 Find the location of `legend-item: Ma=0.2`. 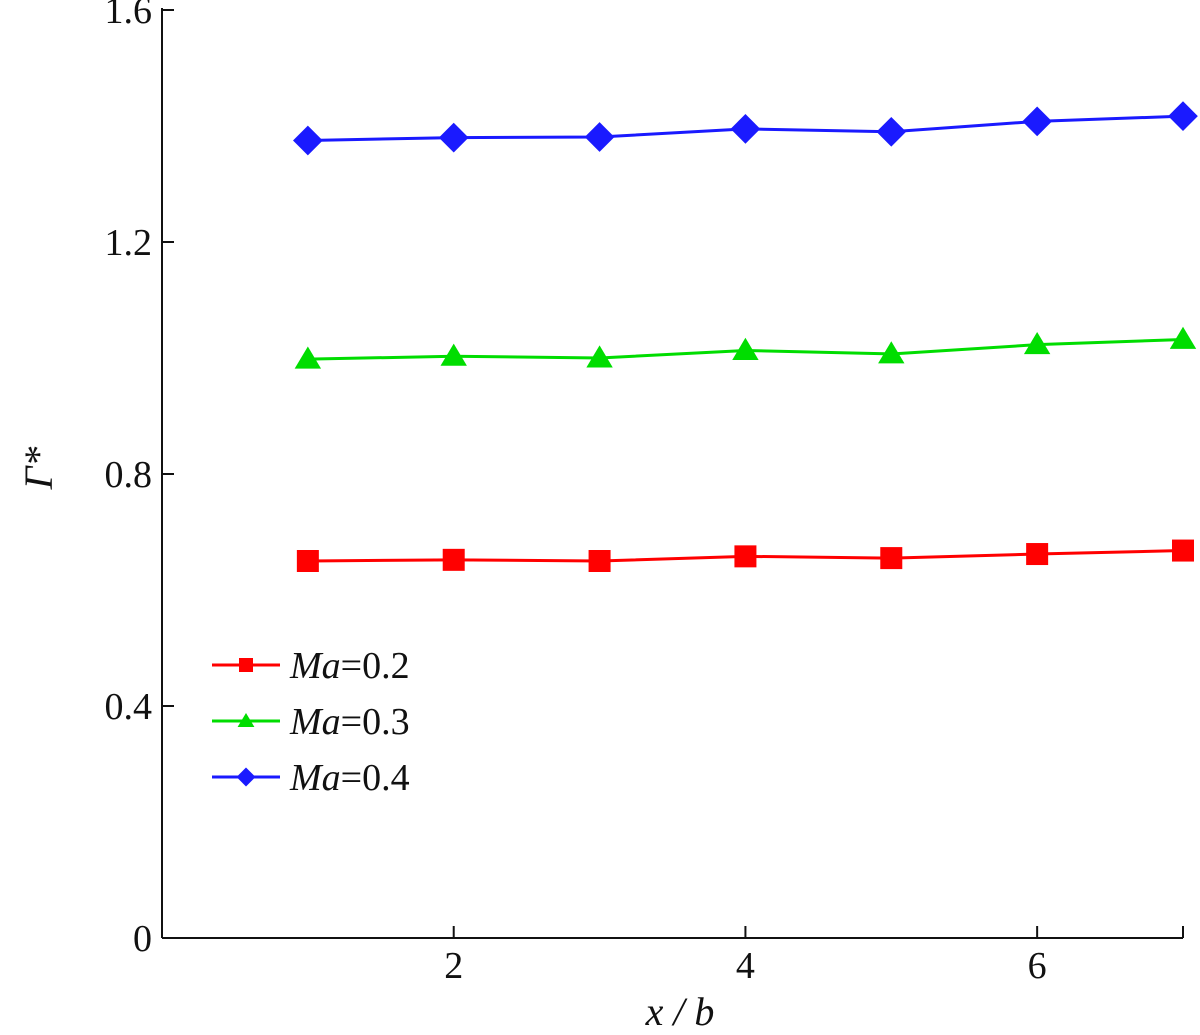

legend-item: Ma=0.2 is located at coordinates (311, 666).